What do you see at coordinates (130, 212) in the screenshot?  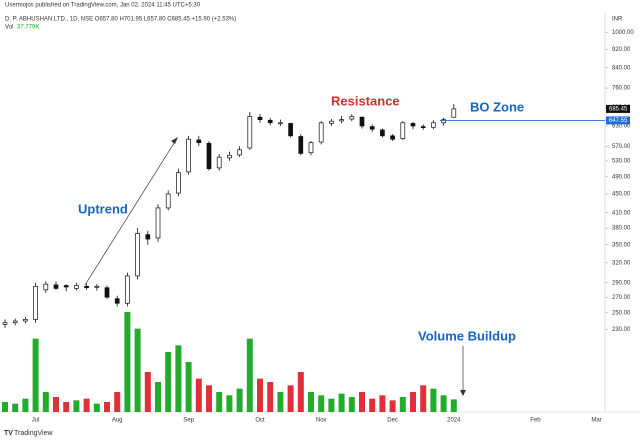 I see `uptrend-arrow` at bounding box center [130, 212].